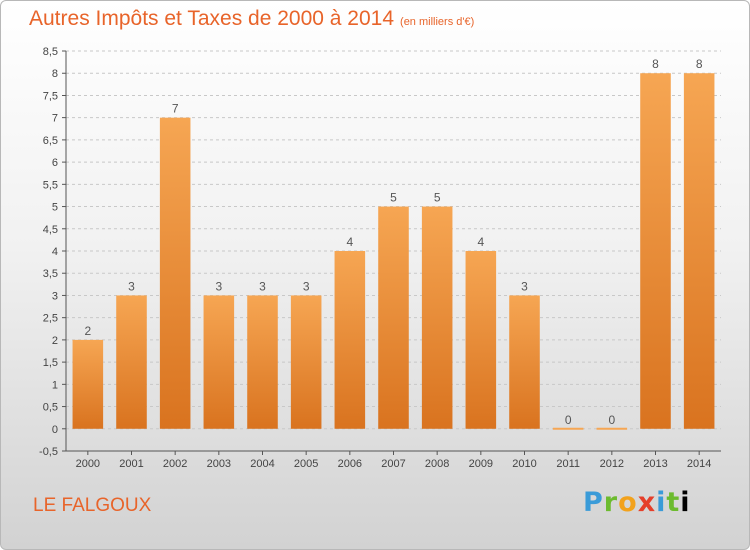  I want to click on y-tick-label: 0, so click(55, 430).